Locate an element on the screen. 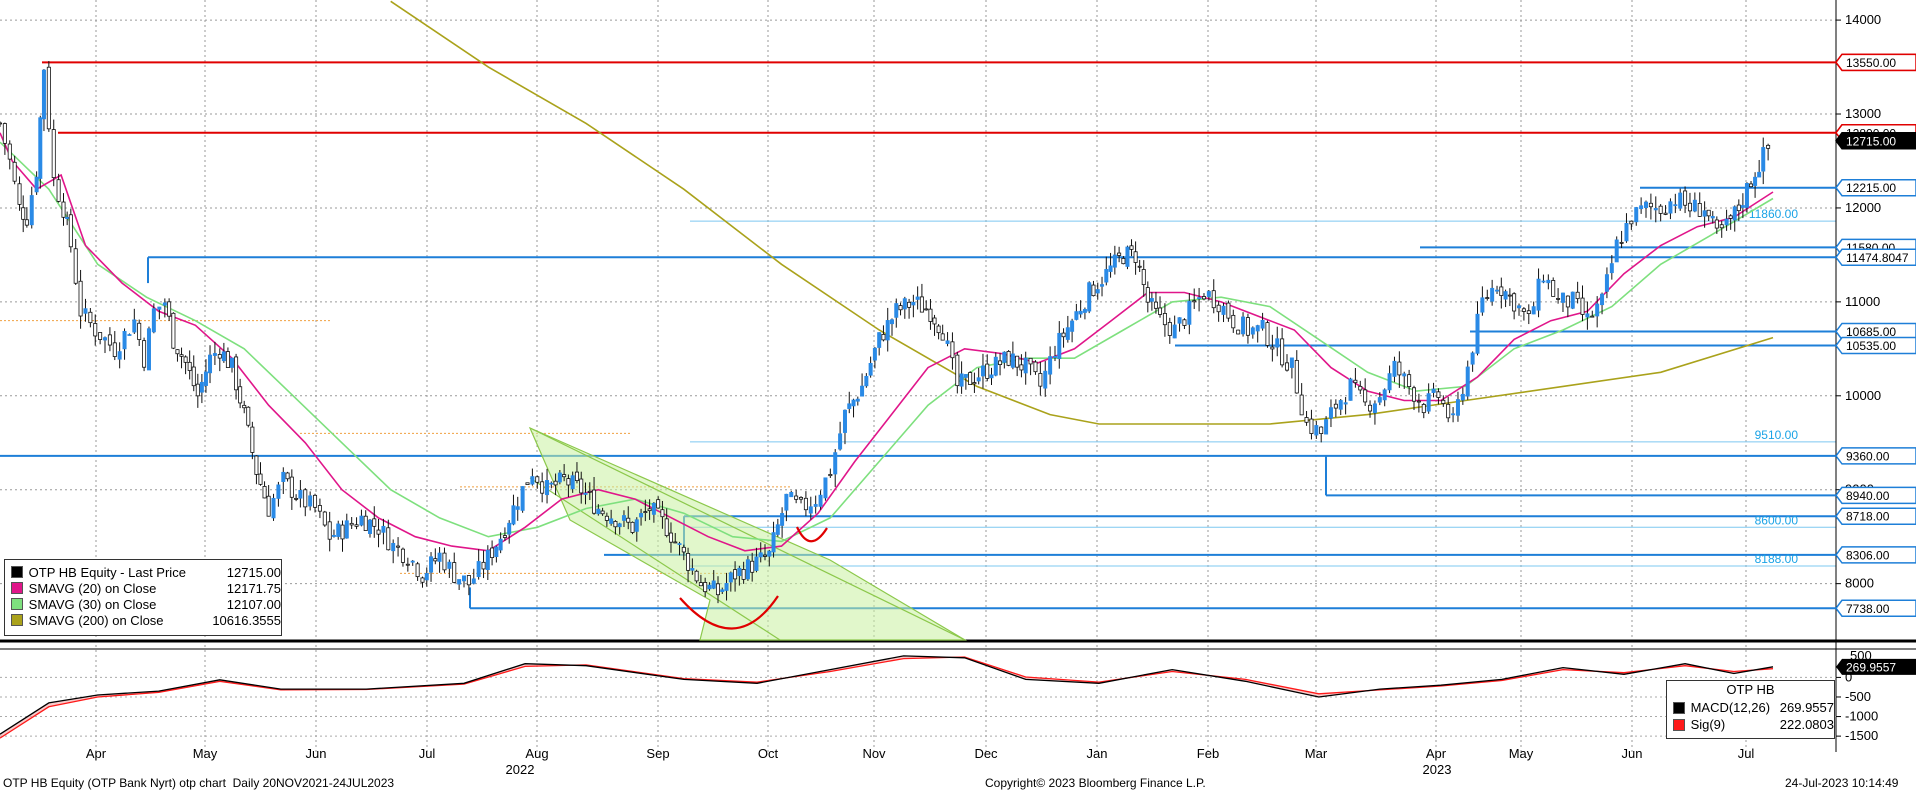  y-tick-label: 11000 is located at coordinates (1862, 301).